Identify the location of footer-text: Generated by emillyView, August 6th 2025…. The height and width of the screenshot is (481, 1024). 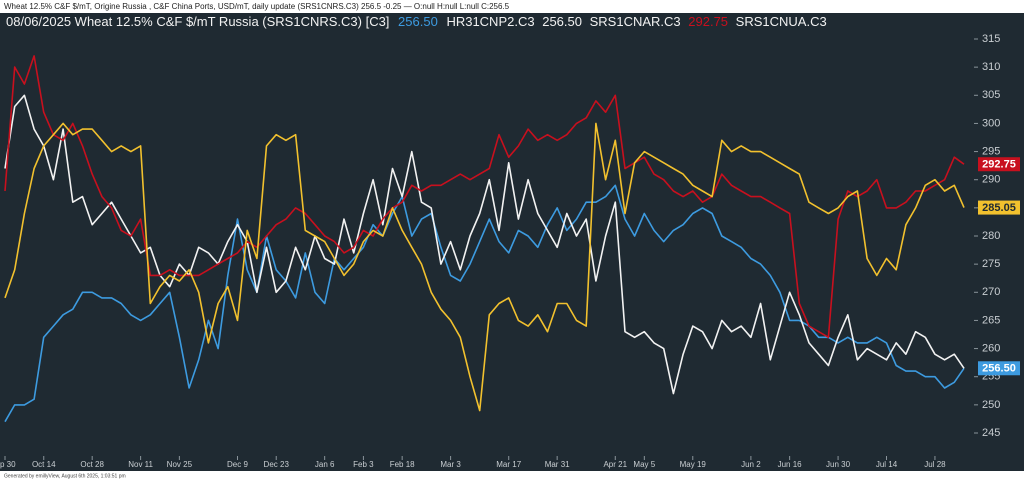
(65, 476).